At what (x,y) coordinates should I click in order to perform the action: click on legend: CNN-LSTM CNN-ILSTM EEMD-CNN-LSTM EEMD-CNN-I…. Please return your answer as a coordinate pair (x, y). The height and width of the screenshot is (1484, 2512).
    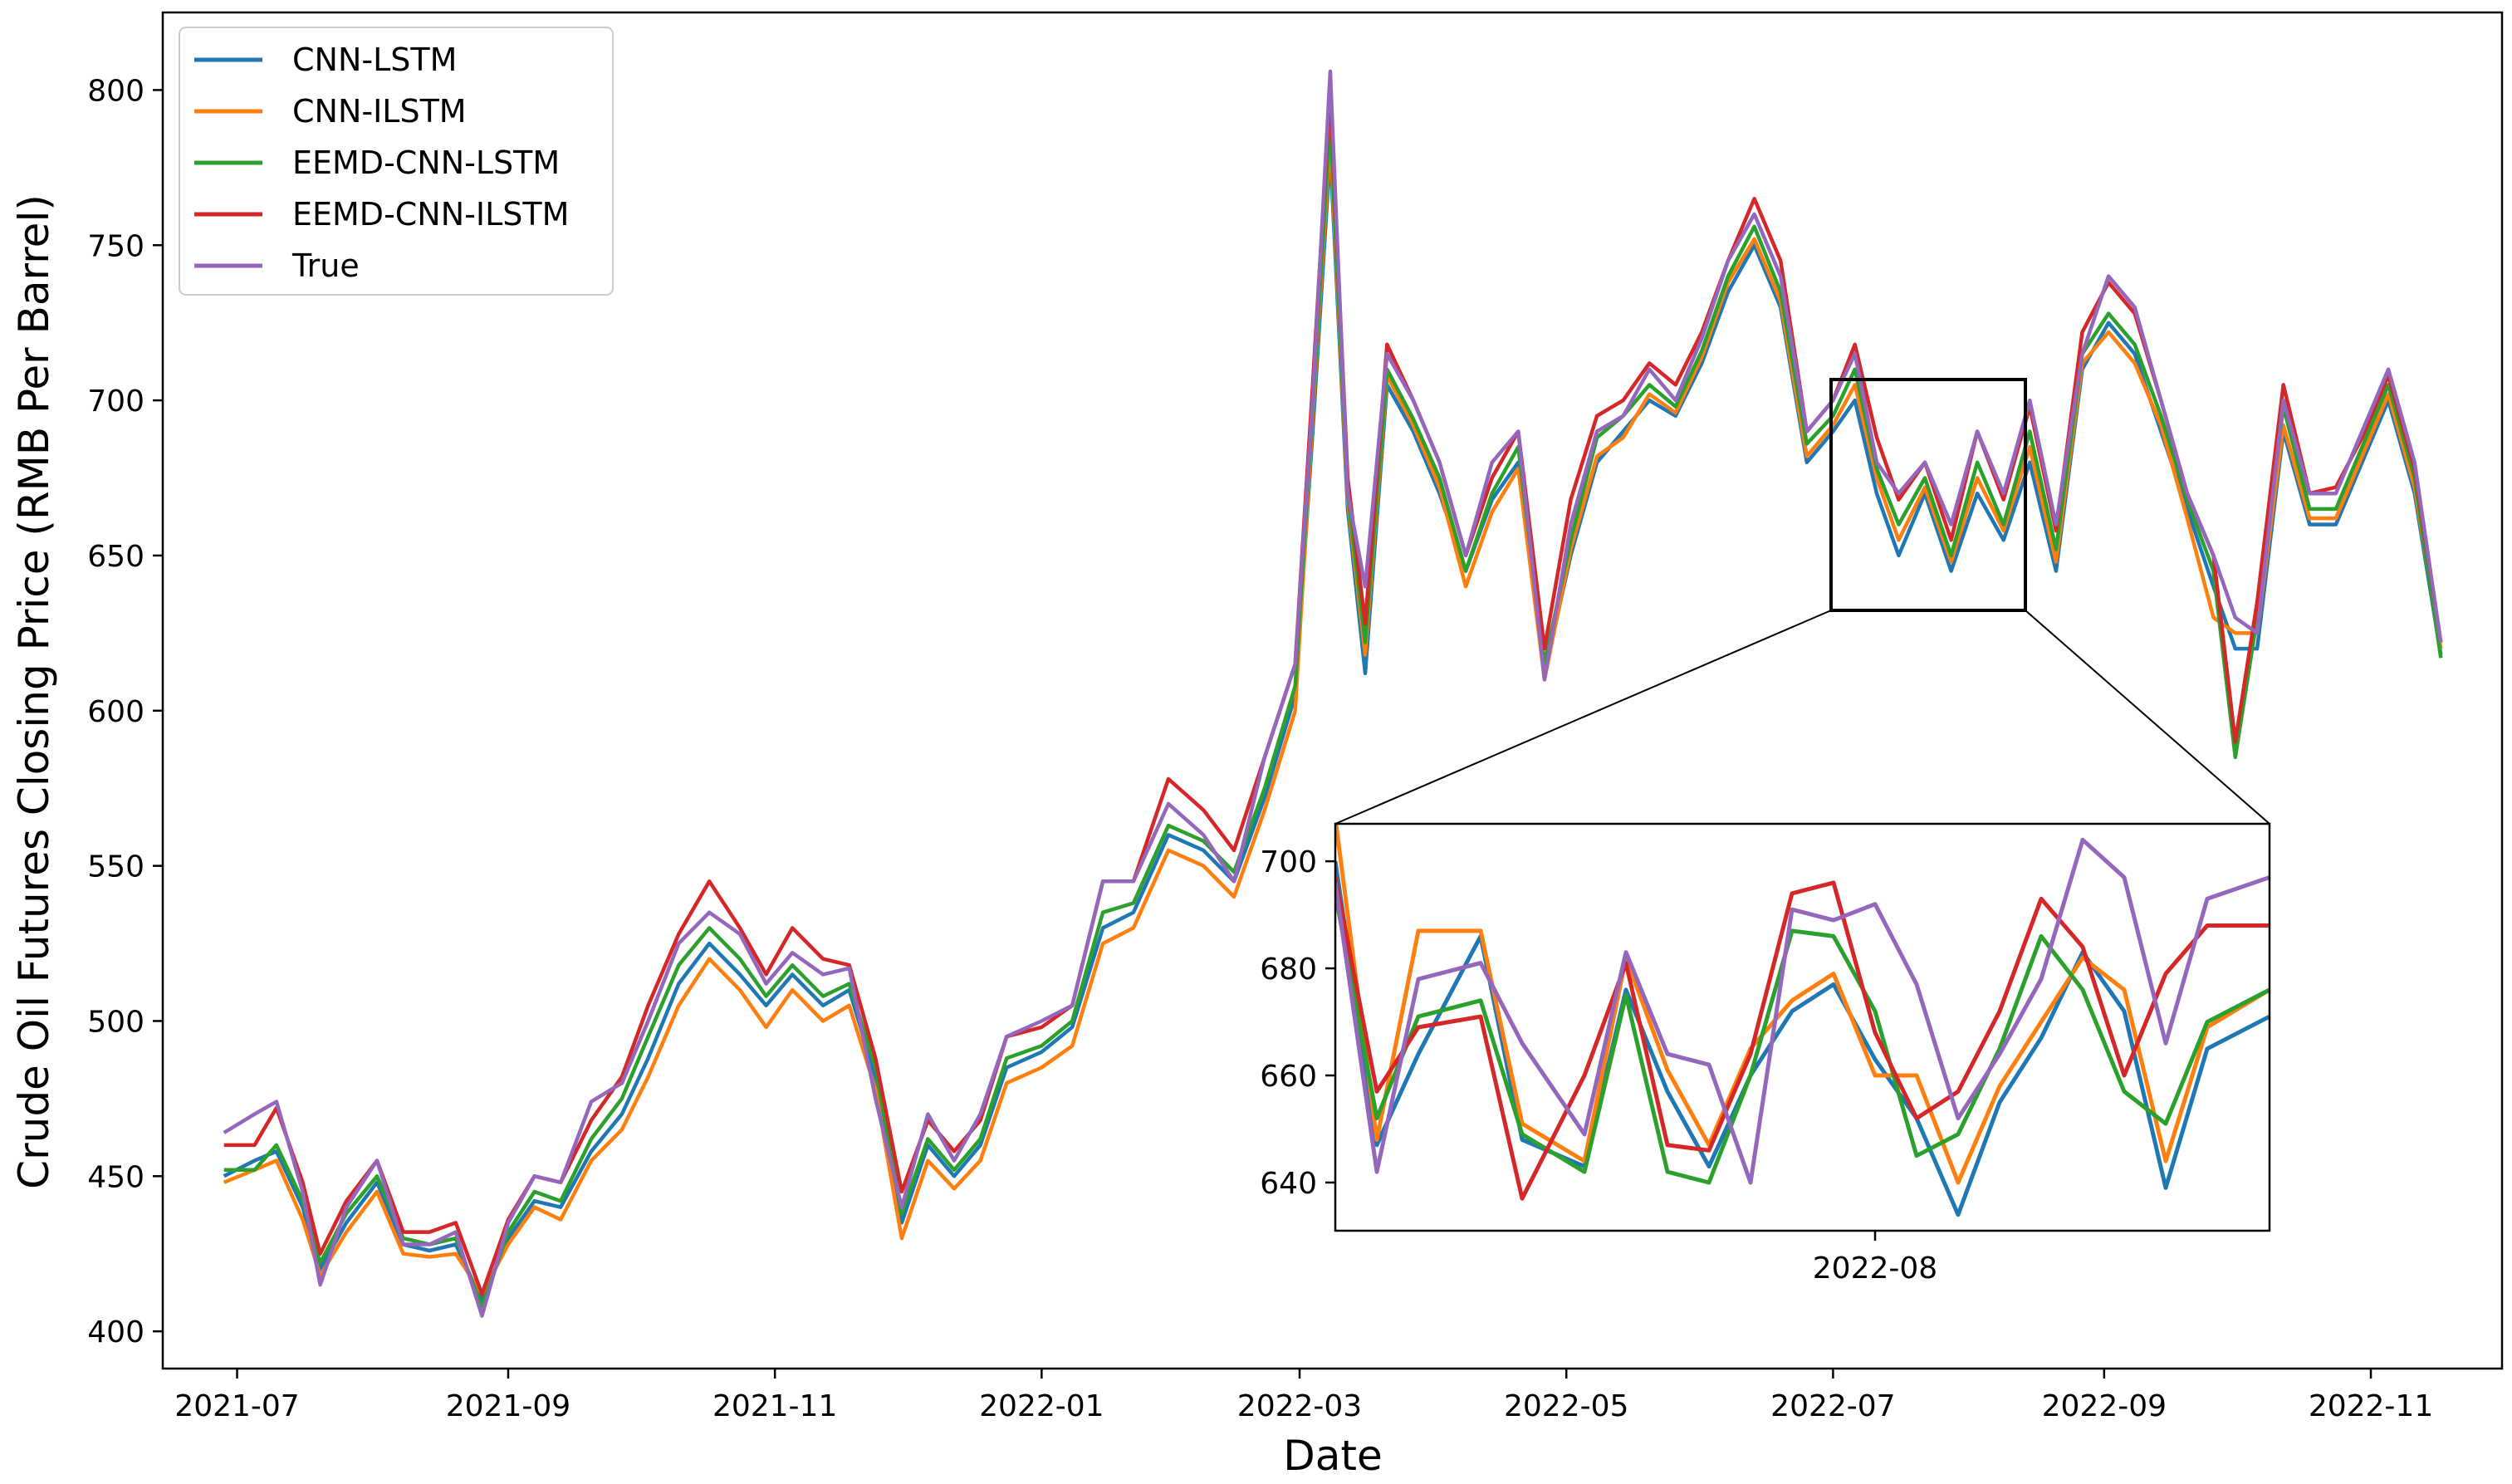
    Looking at the image, I should click on (396, 161).